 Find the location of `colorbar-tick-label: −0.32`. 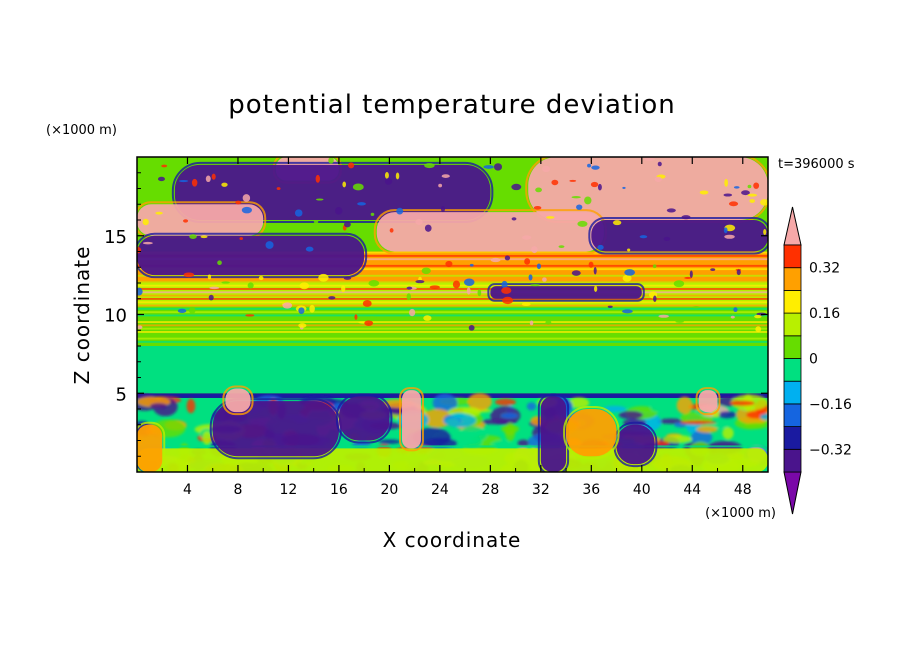

colorbar-tick-label: −0.32 is located at coordinates (830, 450).